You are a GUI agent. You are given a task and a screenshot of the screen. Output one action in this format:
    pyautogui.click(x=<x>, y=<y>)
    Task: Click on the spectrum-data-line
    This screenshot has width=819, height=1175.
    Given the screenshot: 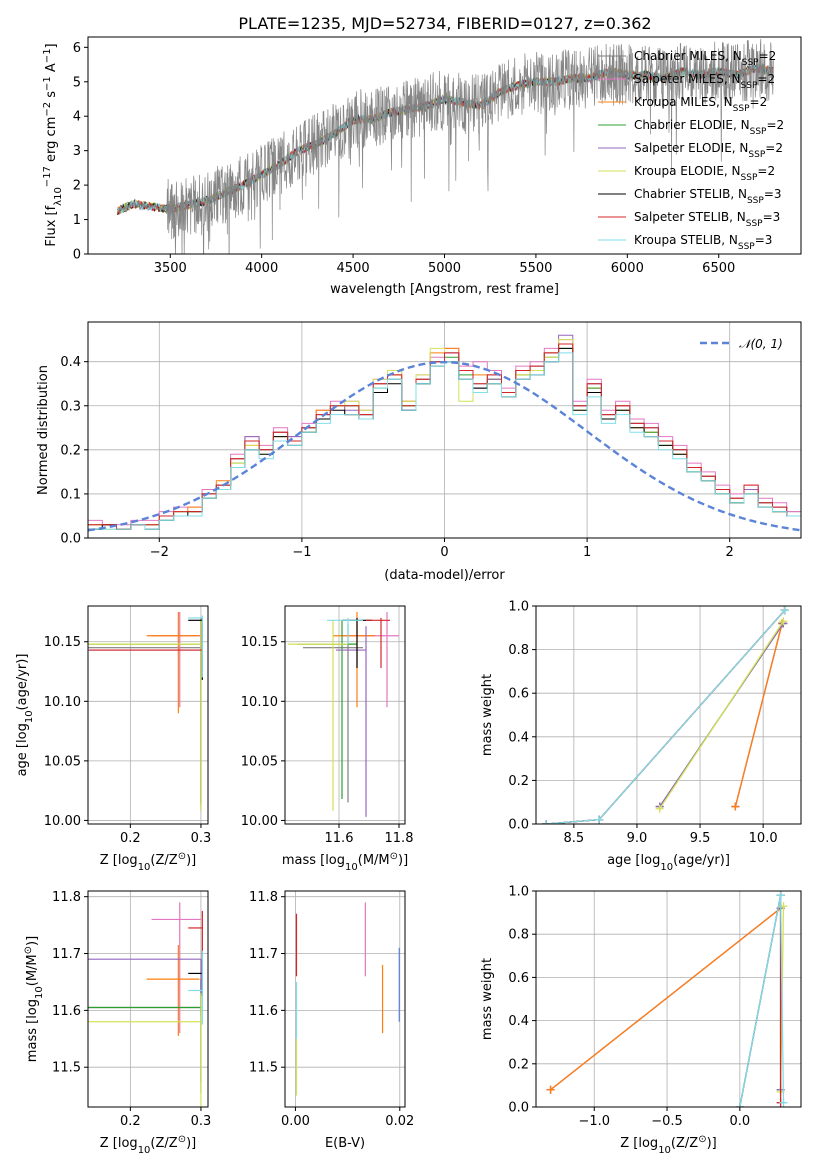 What is the action you would take?
    pyautogui.click(x=445, y=146)
    